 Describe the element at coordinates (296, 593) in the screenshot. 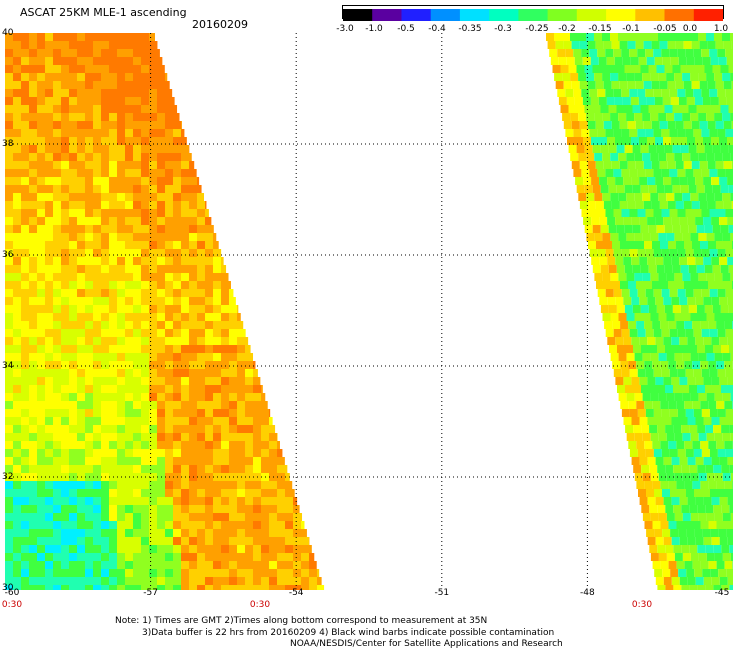

I see `longitude-label: -54` at that location.